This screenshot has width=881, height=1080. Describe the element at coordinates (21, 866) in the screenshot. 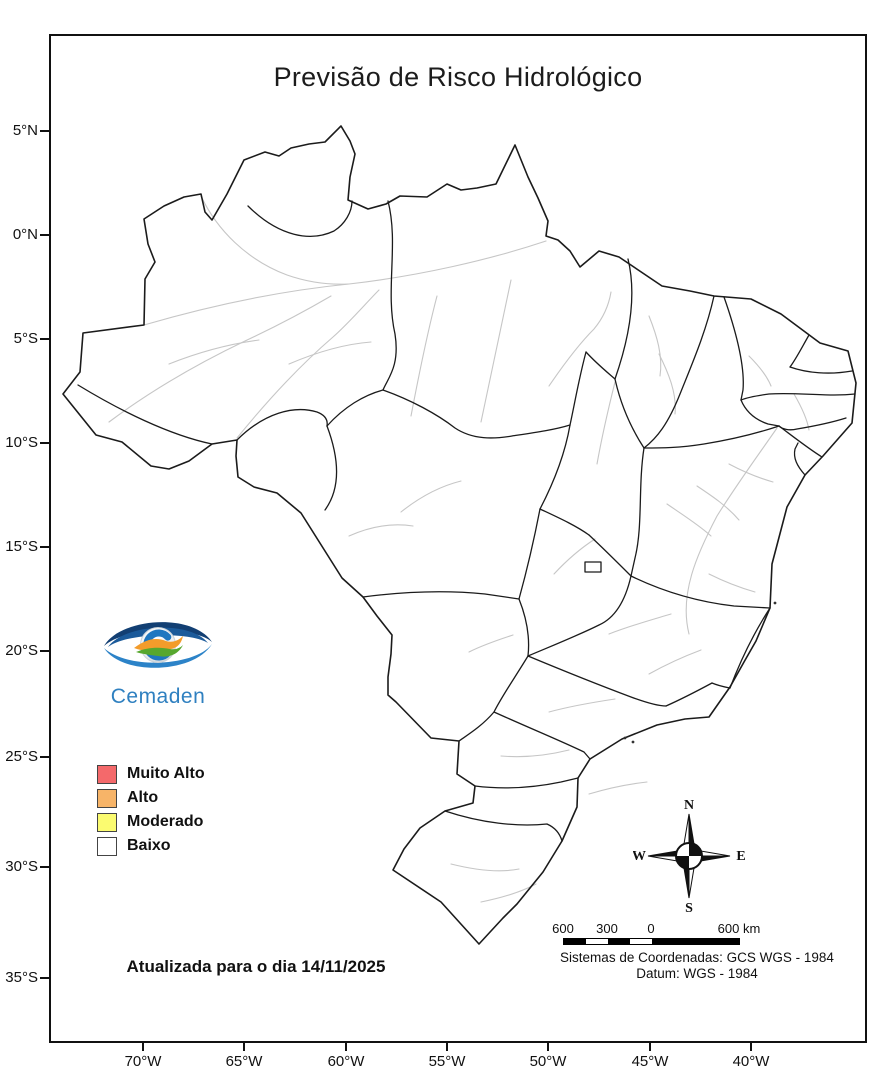

I see `lat-label-30s: 30°S` at that location.